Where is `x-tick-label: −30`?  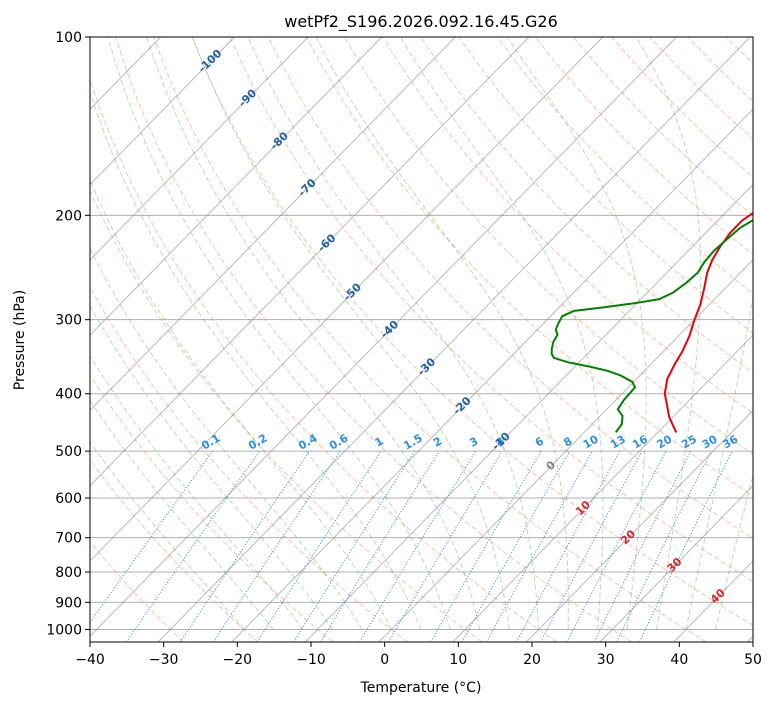
x-tick-label: −30 is located at coordinates (164, 660).